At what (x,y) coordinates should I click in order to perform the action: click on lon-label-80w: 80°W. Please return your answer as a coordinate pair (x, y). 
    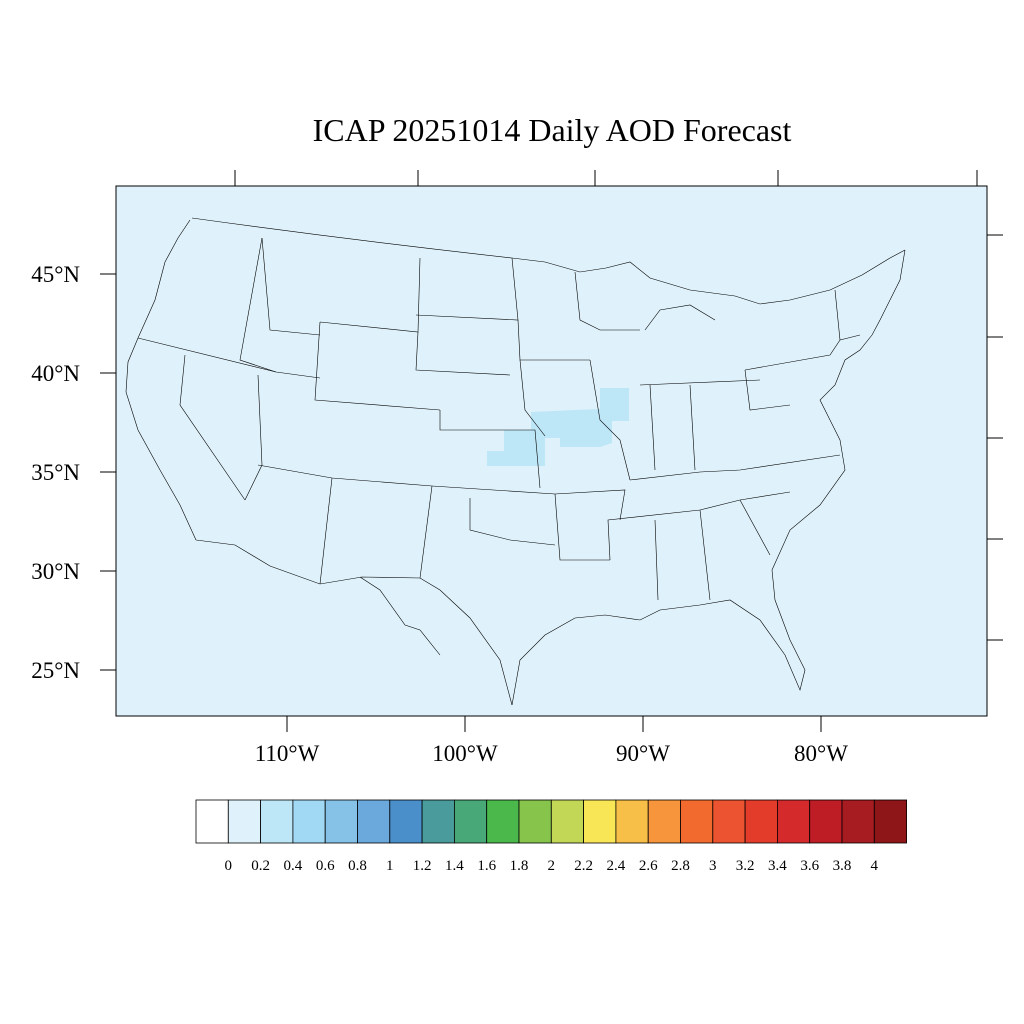
    Looking at the image, I should click on (821, 753).